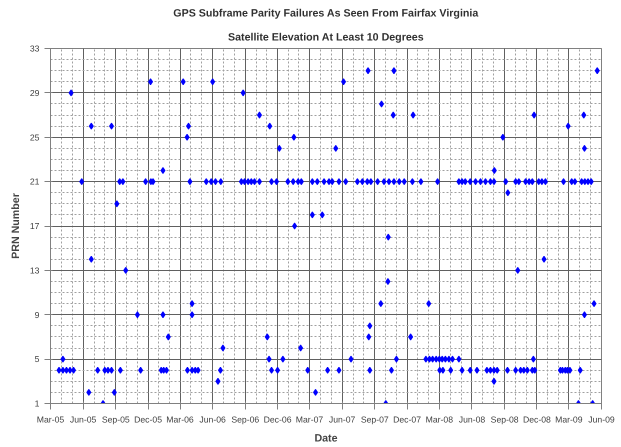 The image size is (621, 447). What do you see at coordinates (180, 419) in the screenshot?
I see `x-tick-label: Mar-06` at bounding box center [180, 419].